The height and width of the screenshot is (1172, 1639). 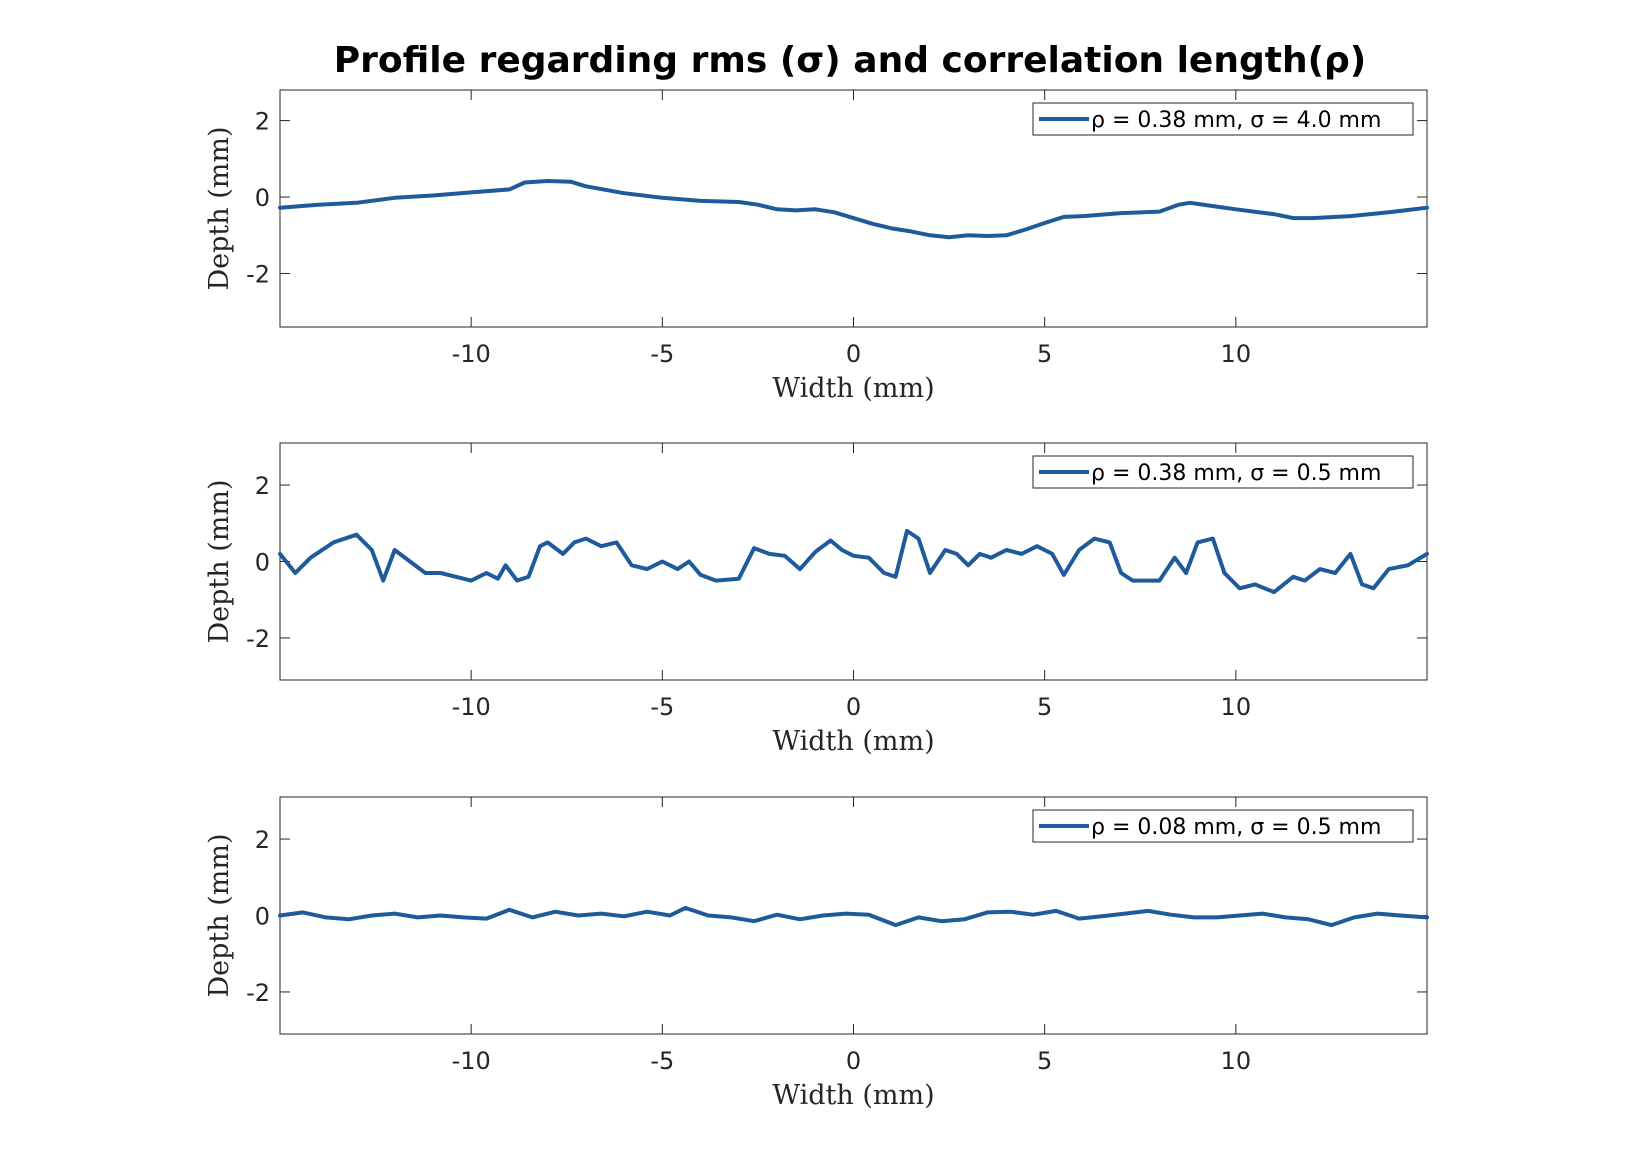 I want to click on legend-label: ρ = 0.08 mm, σ = 0.5 mm, so click(x=1236, y=827).